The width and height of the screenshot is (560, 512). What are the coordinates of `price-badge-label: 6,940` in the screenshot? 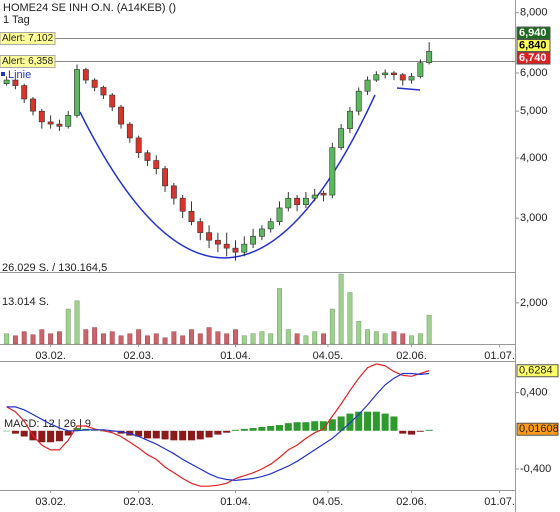 It's located at (533, 33).